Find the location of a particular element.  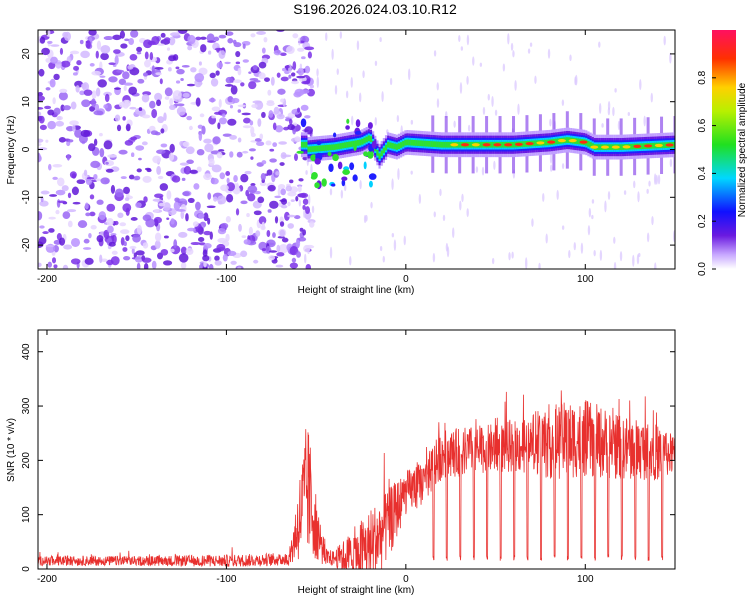

y-tick-label: 20 is located at coordinates (26, 54).